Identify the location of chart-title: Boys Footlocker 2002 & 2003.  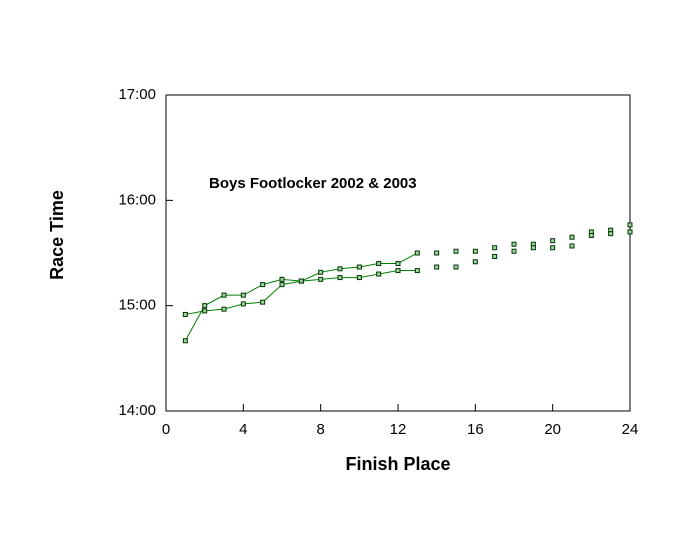
(313, 183).